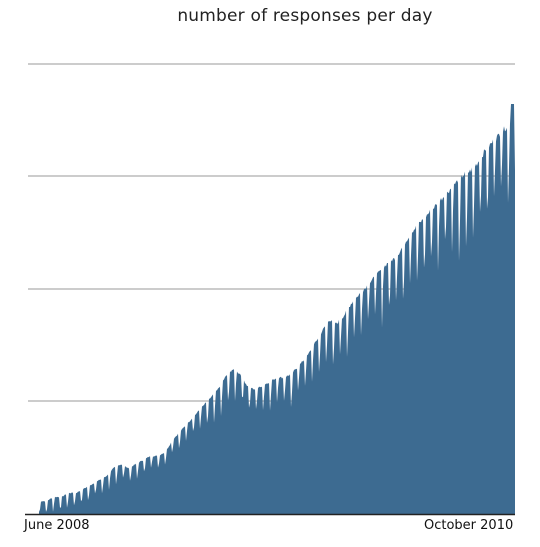 The image size is (540, 547). Describe the element at coordinates (469, 525) in the screenshot. I see `x-tick-label-end: October 2010` at that location.